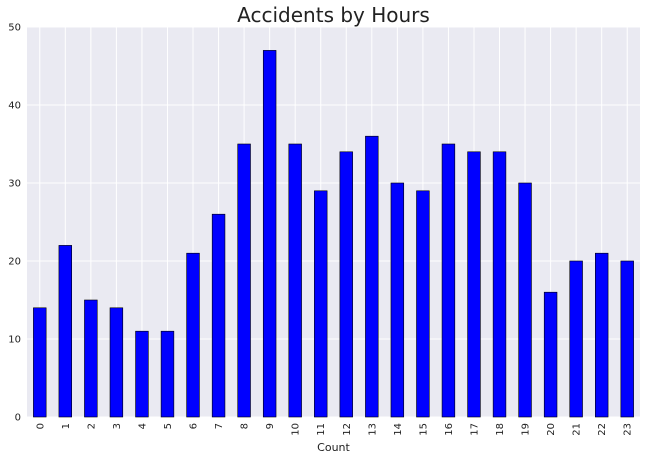 Image resolution: width=647 pixels, height=459 pixels. Describe the element at coordinates (14, 223) in the screenshot. I see `y-tick-labels: 0 10 20 30 40 50` at that location.